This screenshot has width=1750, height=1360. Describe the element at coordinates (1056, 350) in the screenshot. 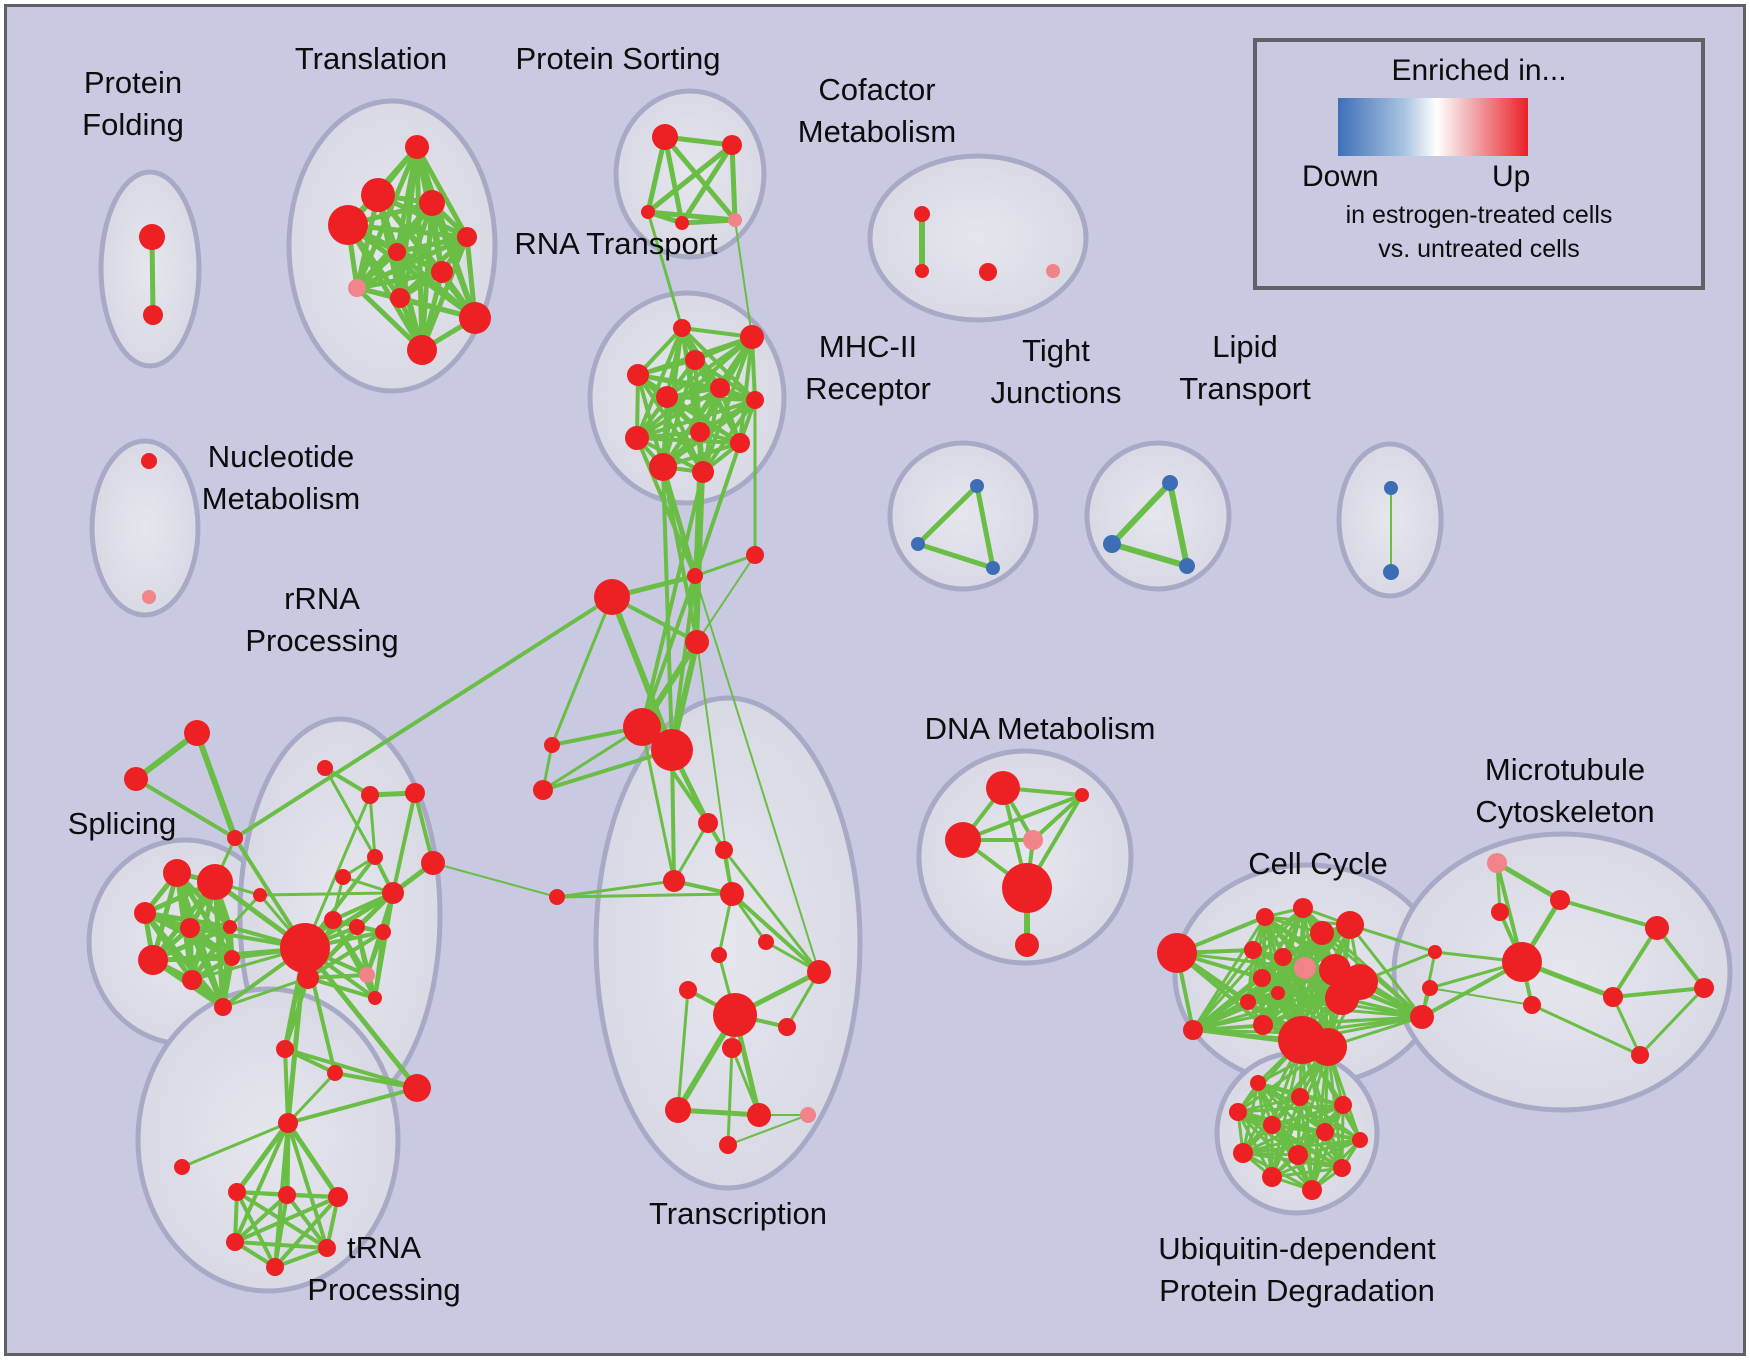

I see `cluster-label-tight-junctions: Tight` at that location.